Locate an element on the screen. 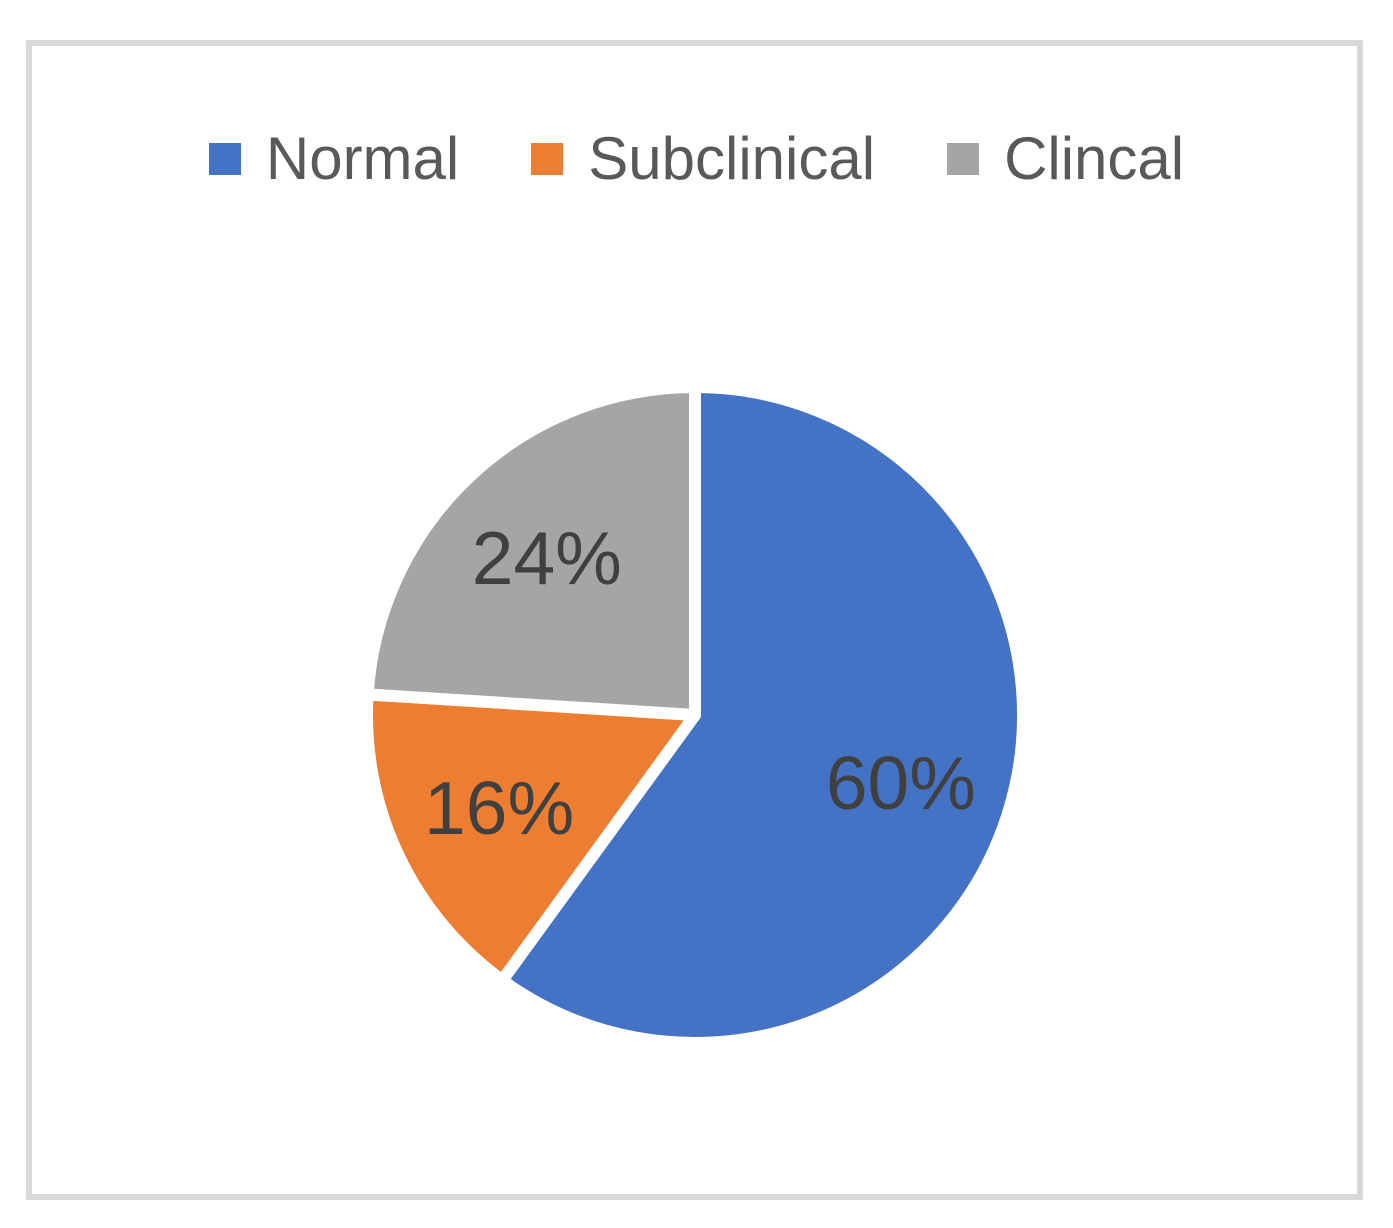 The image size is (1393, 1228). pie-slice-subclinical is located at coordinates (531, 837).